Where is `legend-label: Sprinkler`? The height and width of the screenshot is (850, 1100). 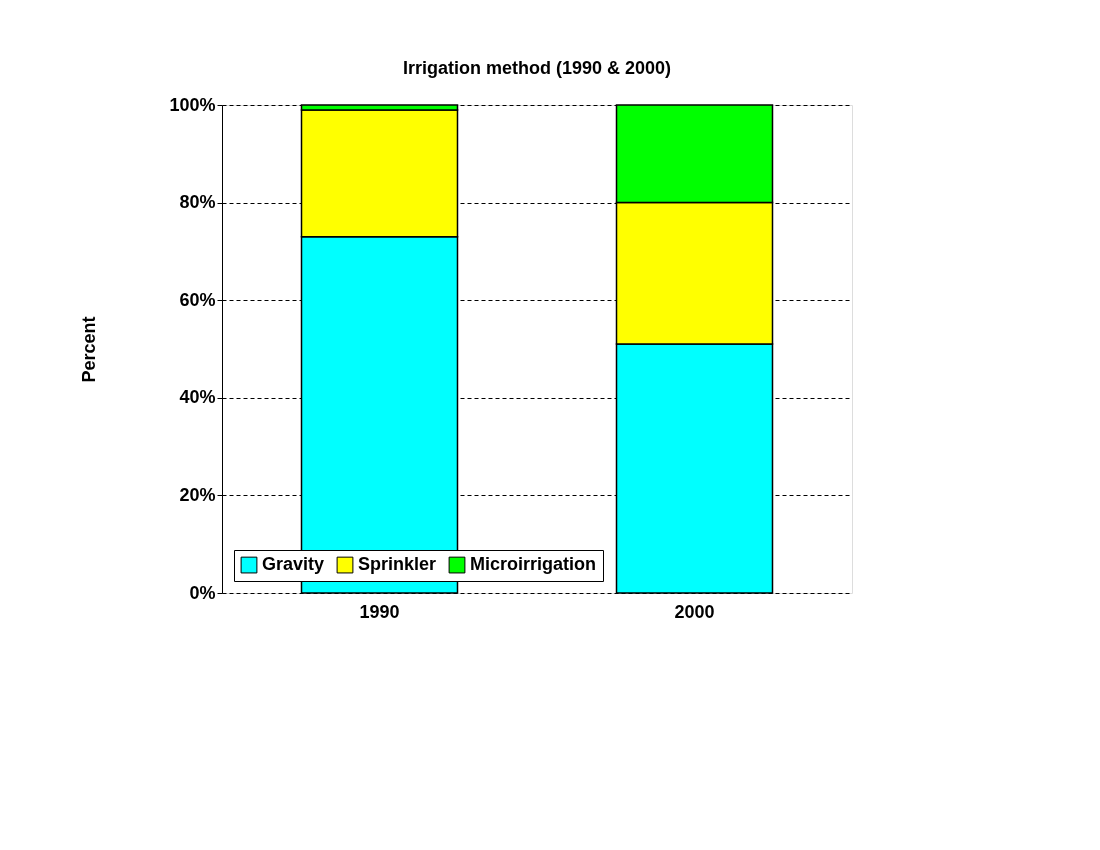 legend-label: Sprinkler is located at coordinates (397, 564).